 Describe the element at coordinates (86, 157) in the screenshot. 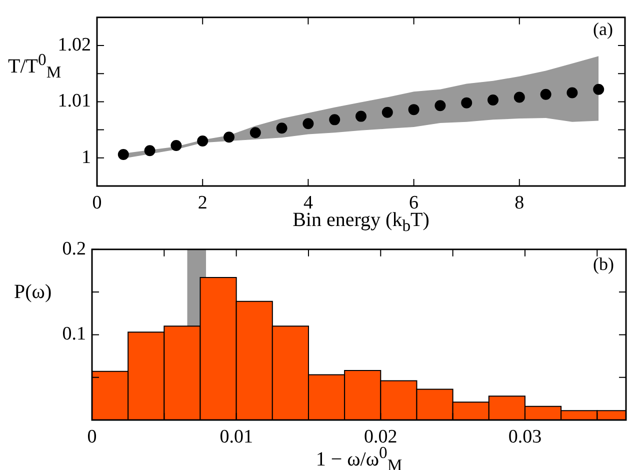

I see `y-tick-label: 1` at that location.